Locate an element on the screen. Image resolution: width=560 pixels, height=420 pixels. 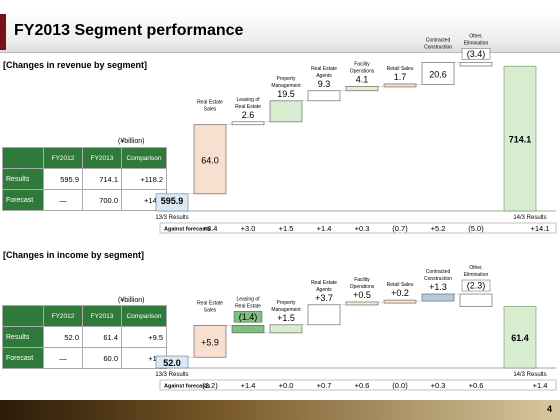
income-category-label: Other, is located at coordinates (476, 268).